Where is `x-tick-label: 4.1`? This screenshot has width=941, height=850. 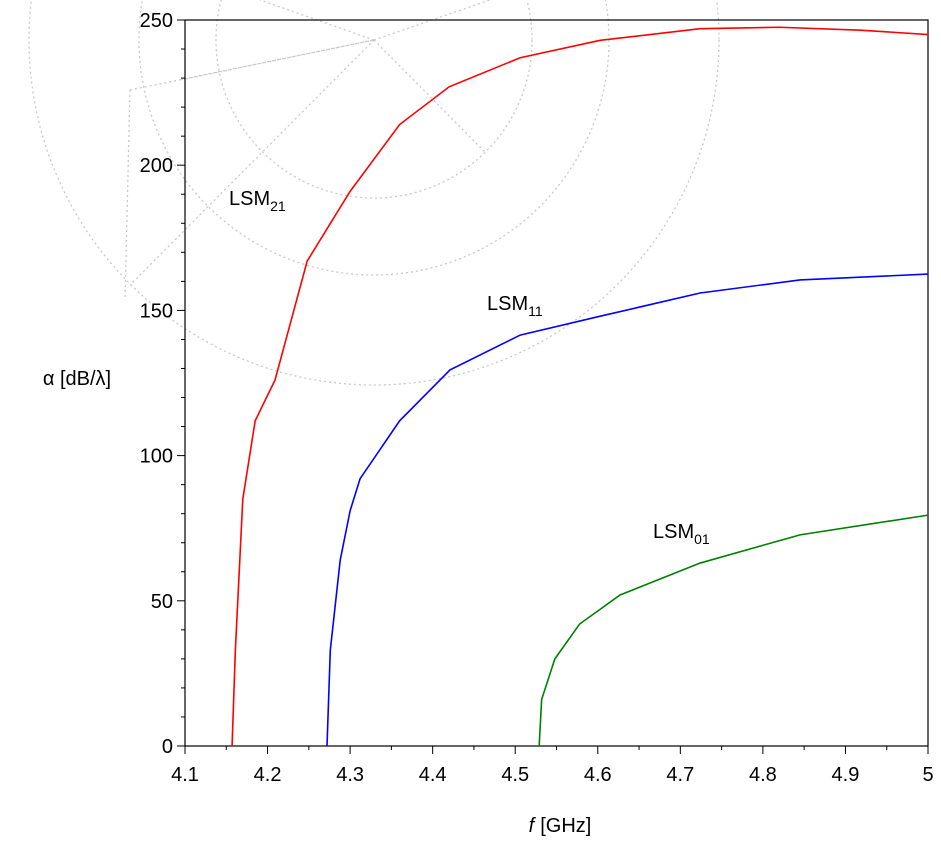 x-tick-label: 4.1 is located at coordinates (185, 775).